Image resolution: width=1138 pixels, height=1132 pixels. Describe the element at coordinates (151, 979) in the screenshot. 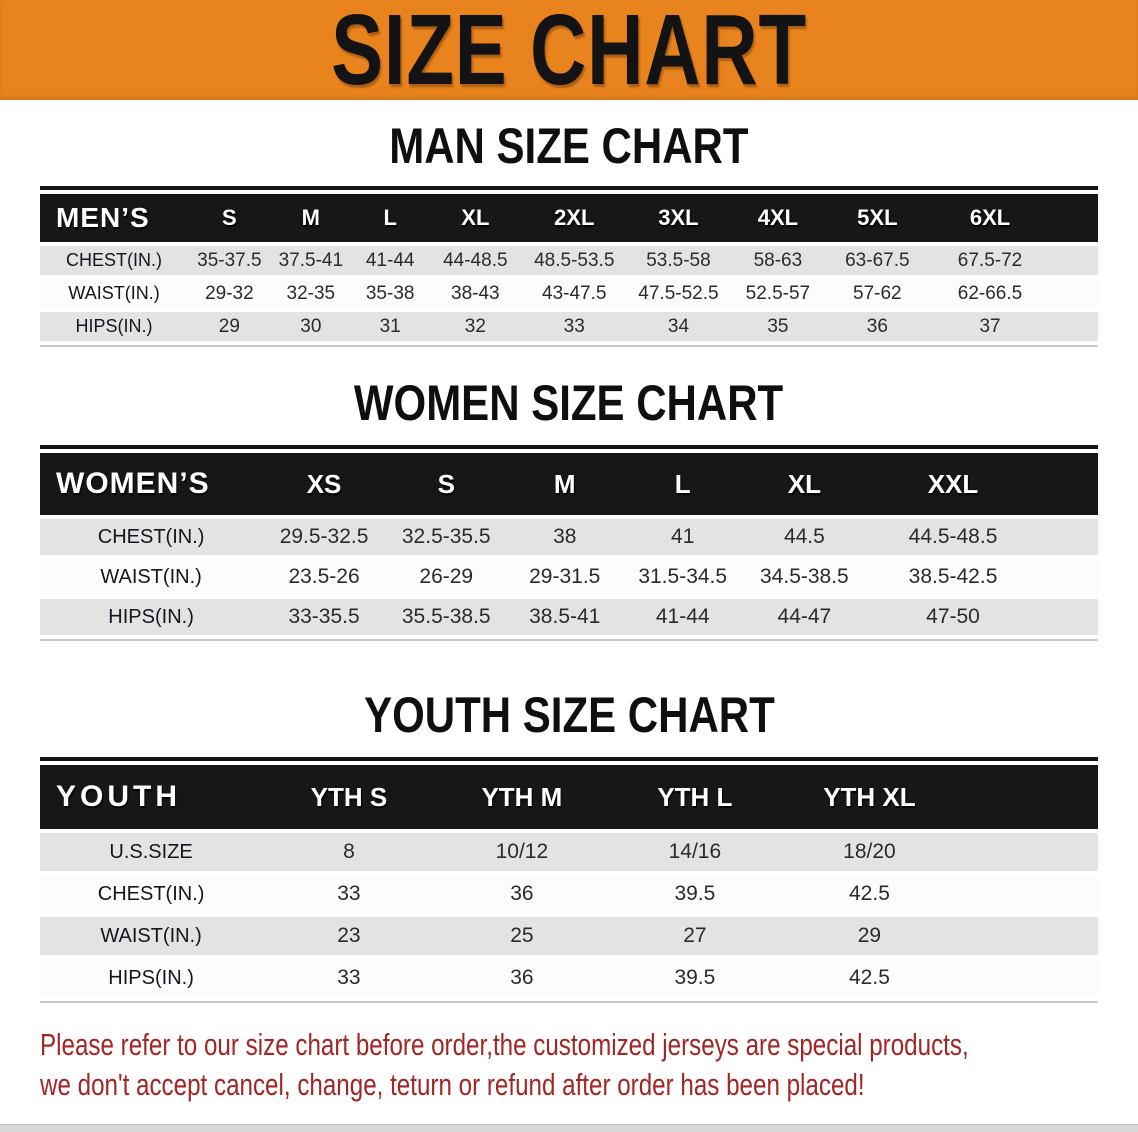

I see `row-label-cell: HIPS(IN.)` at that location.